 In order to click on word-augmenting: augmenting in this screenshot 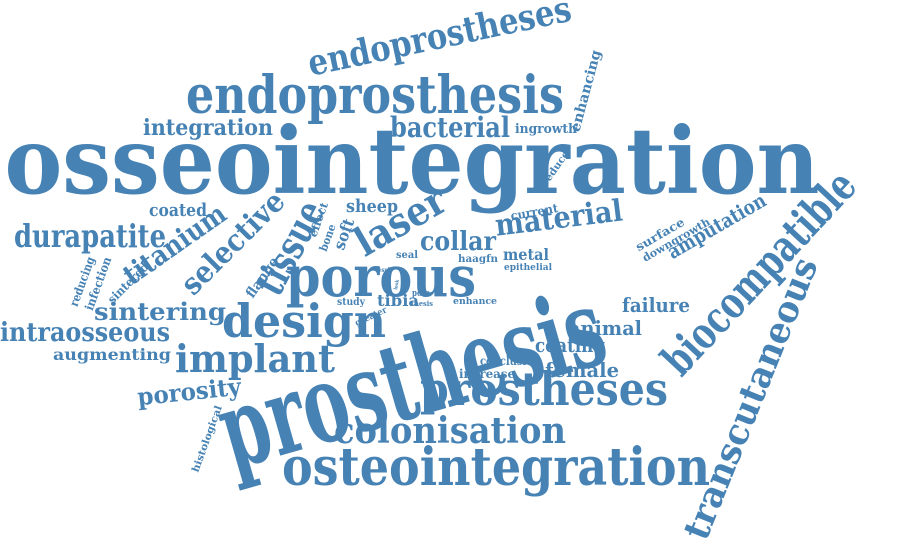, I will do `click(112, 354)`.